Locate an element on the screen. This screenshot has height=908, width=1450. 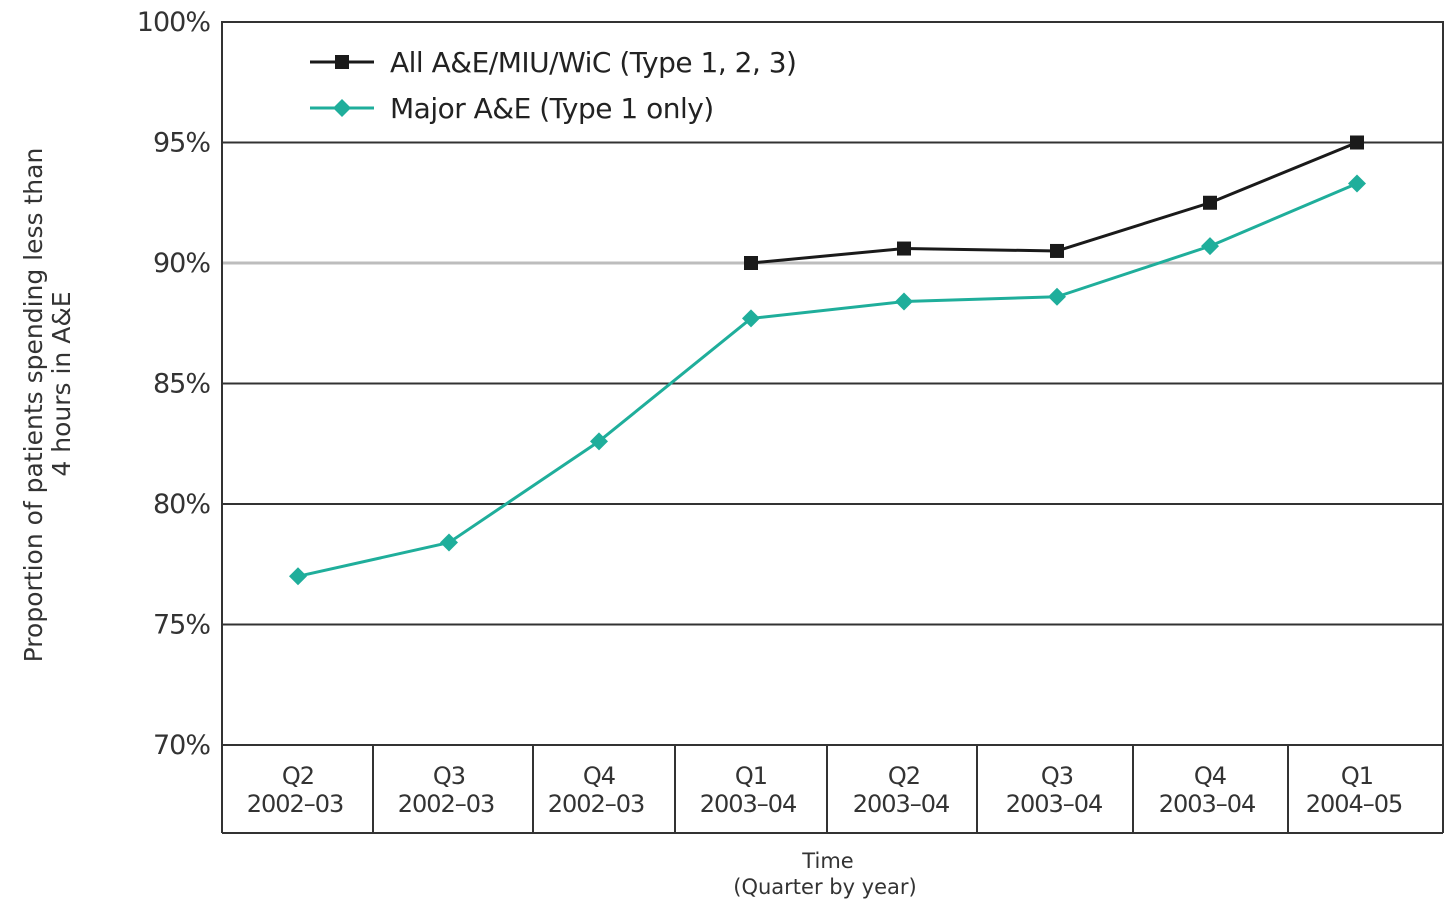
x-axis-title: Time is located at coordinates (827, 861).